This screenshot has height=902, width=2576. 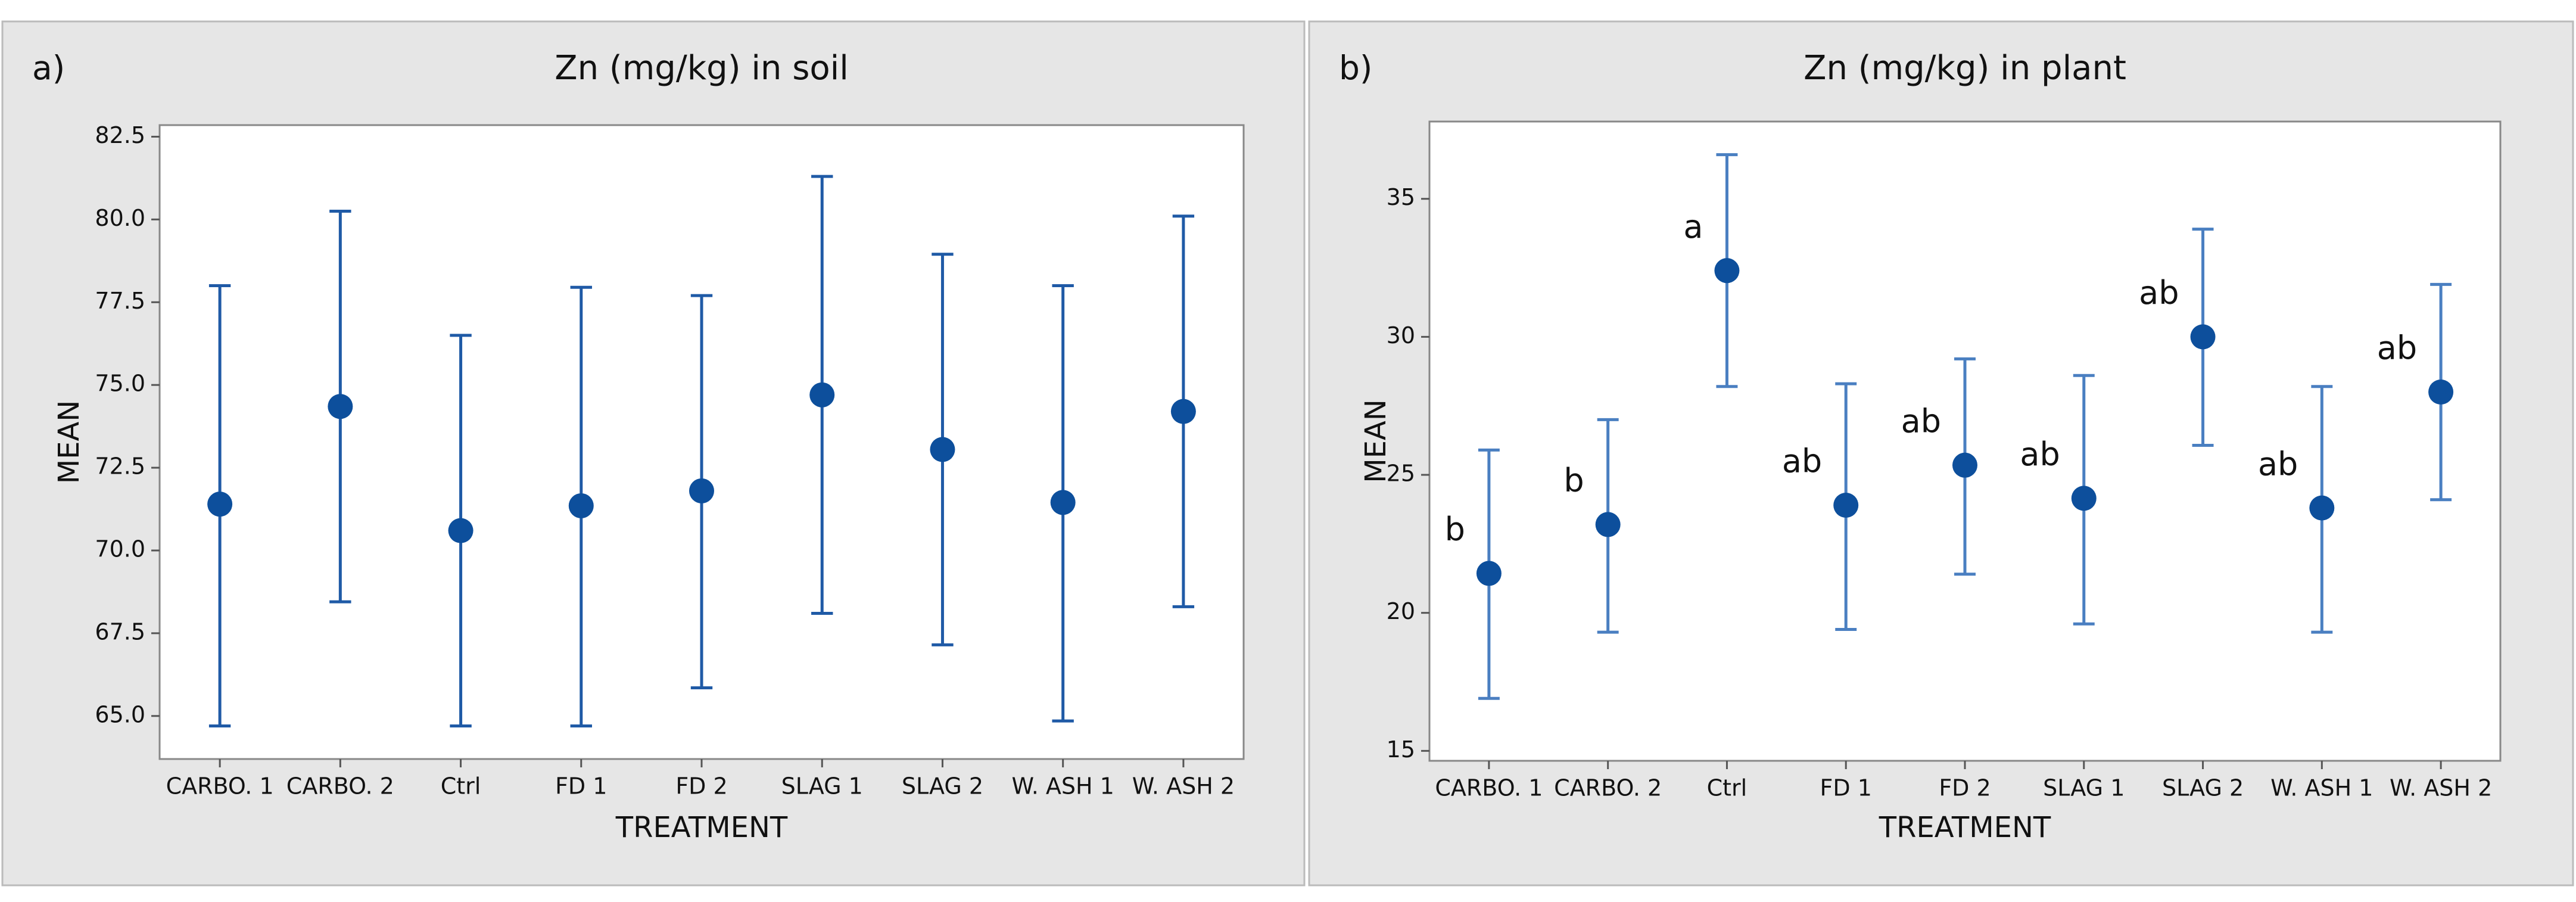 I want to click on panel-label: a), so click(x=49, y=68).